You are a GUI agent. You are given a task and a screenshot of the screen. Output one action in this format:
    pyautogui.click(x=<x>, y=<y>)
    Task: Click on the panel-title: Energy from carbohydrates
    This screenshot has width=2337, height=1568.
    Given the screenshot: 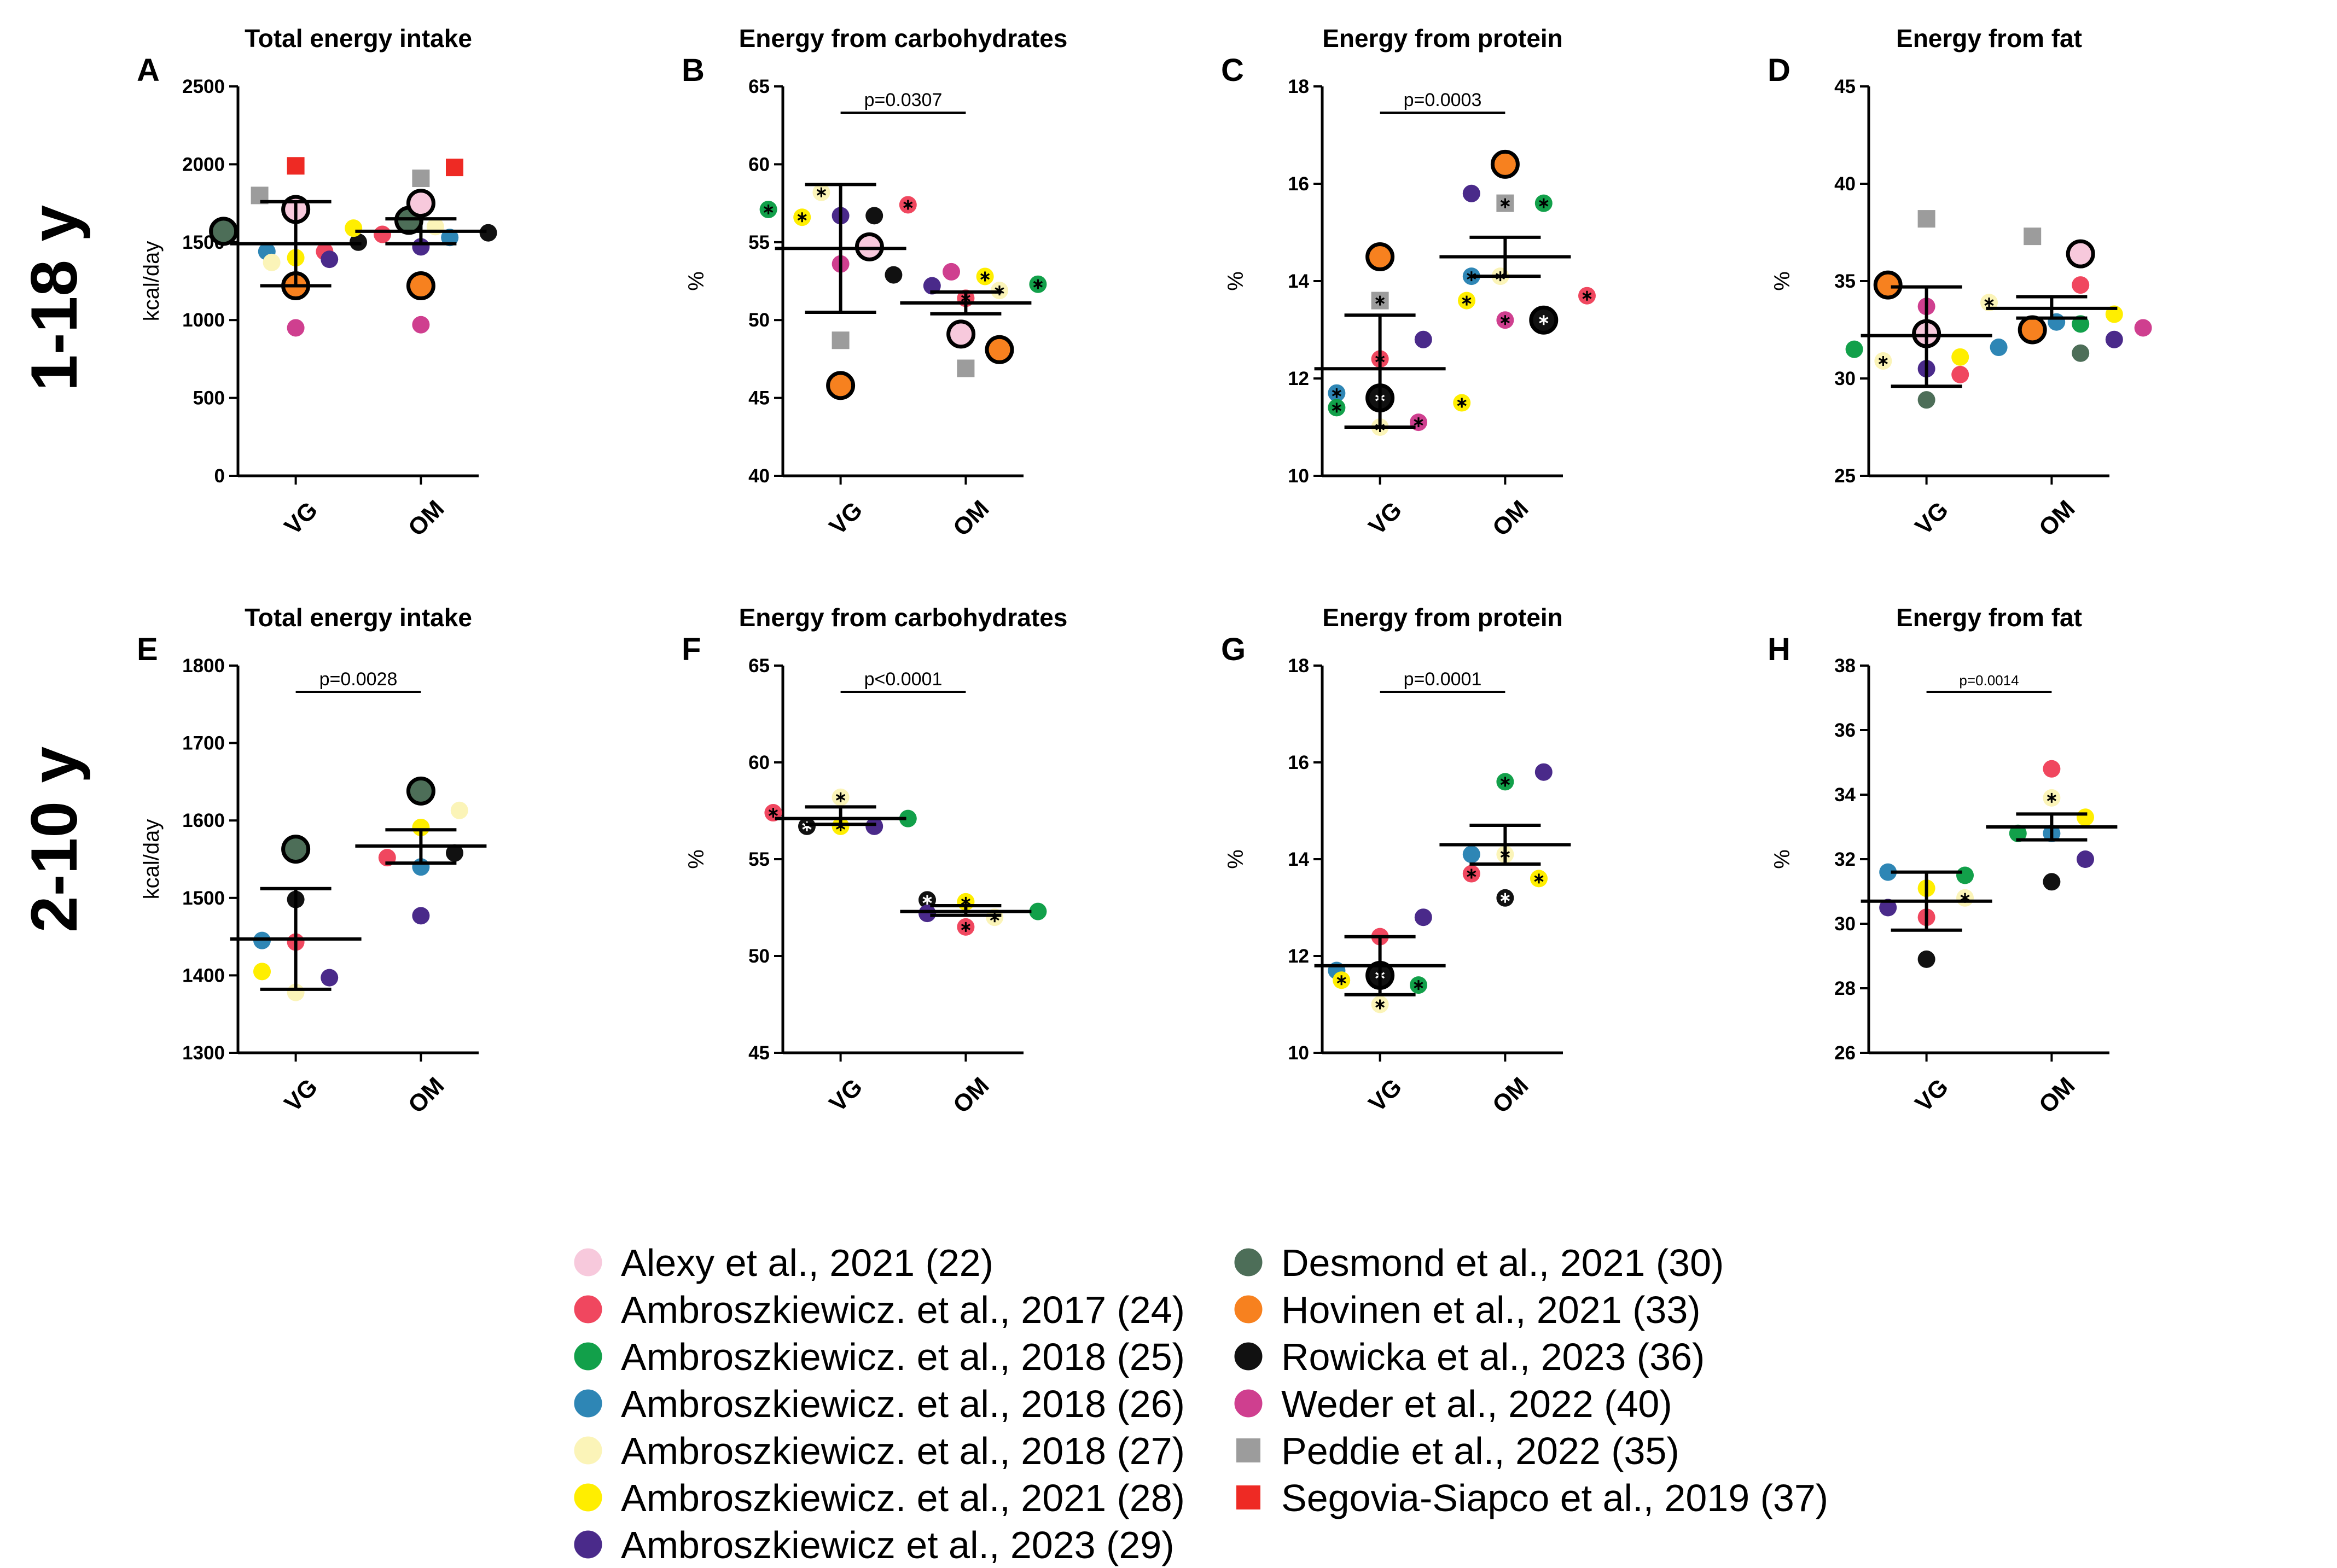 What is the action you would take?
    pyautogui.click(x=904, y=617)
    